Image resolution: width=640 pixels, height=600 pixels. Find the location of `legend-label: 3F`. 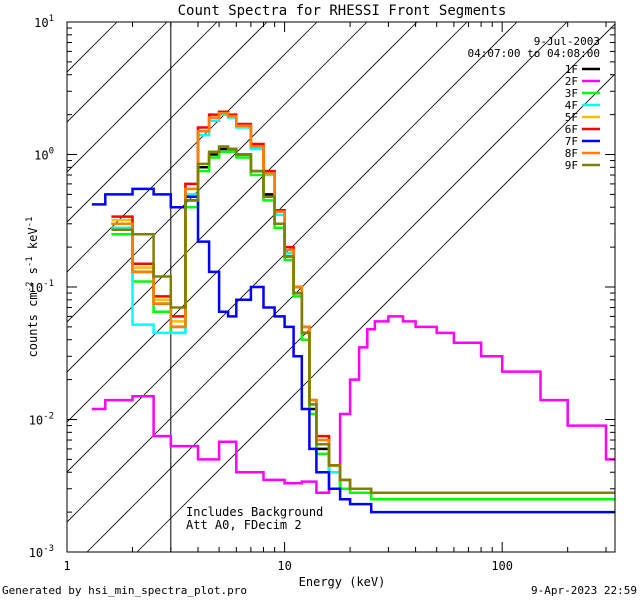

legend-label: 3F is located at coordinates (571, 93).